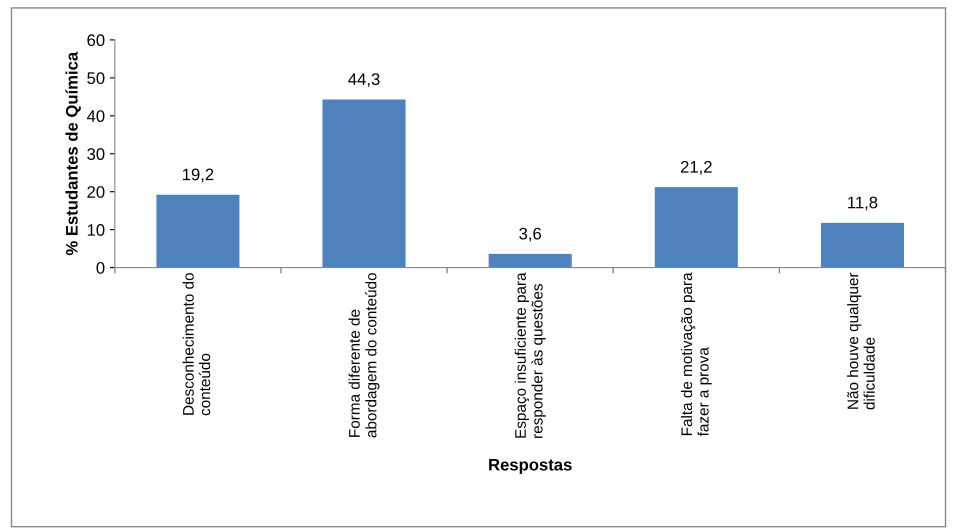 The height and width of the screenshot is (532, 957). What do you see at coordinates (364, 355) in the screenshot?
I see `x-tick-label: Forma diferente de abordagem do conteúdo` at bounding box center [364, 355].